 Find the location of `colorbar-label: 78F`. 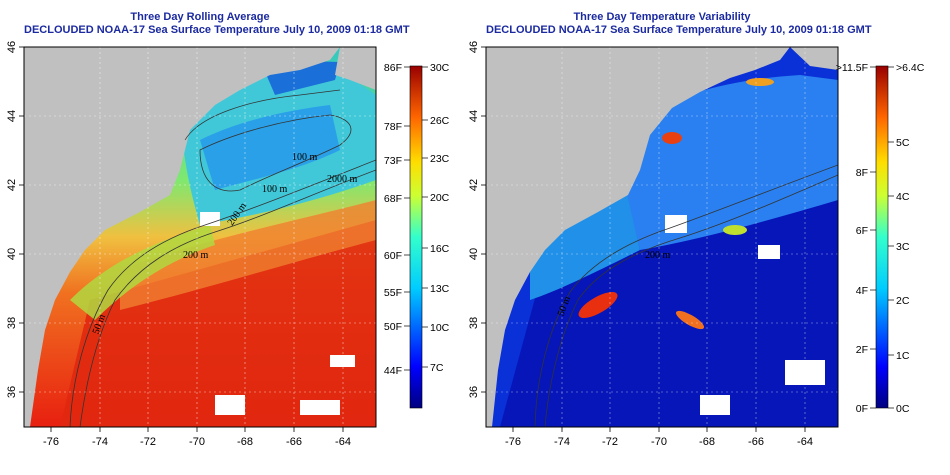

colorbar-label: 78F is located at coordinates (393, 127).